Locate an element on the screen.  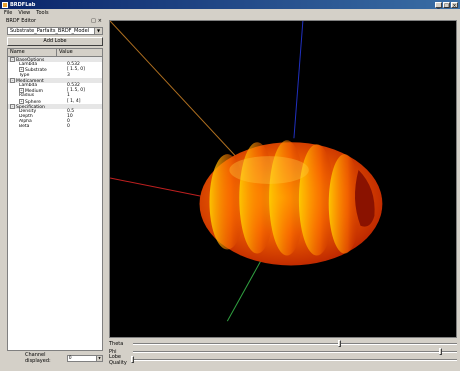
menu-file: File is located at coordinates (8, 13).